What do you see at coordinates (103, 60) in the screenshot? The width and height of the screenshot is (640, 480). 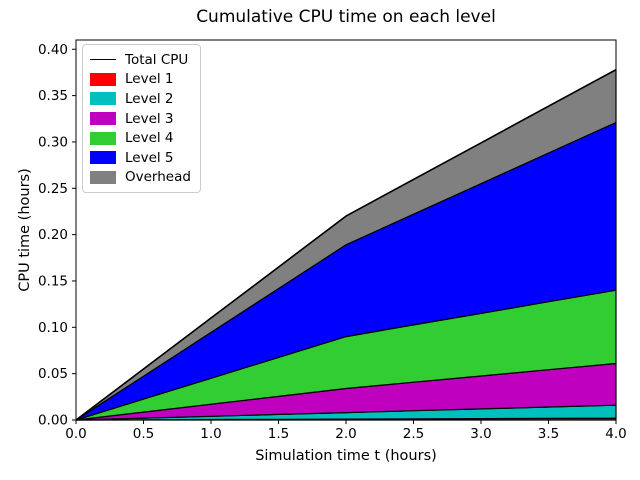 I see `legend-line-sample` at bounding box center [103, 60].